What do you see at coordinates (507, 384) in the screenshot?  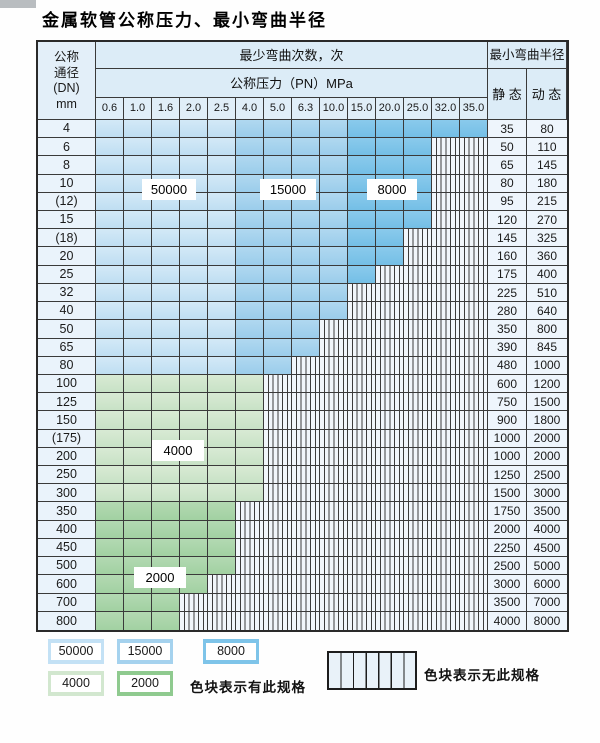 I see `static-value: 600` at bounding box center [507, 384].